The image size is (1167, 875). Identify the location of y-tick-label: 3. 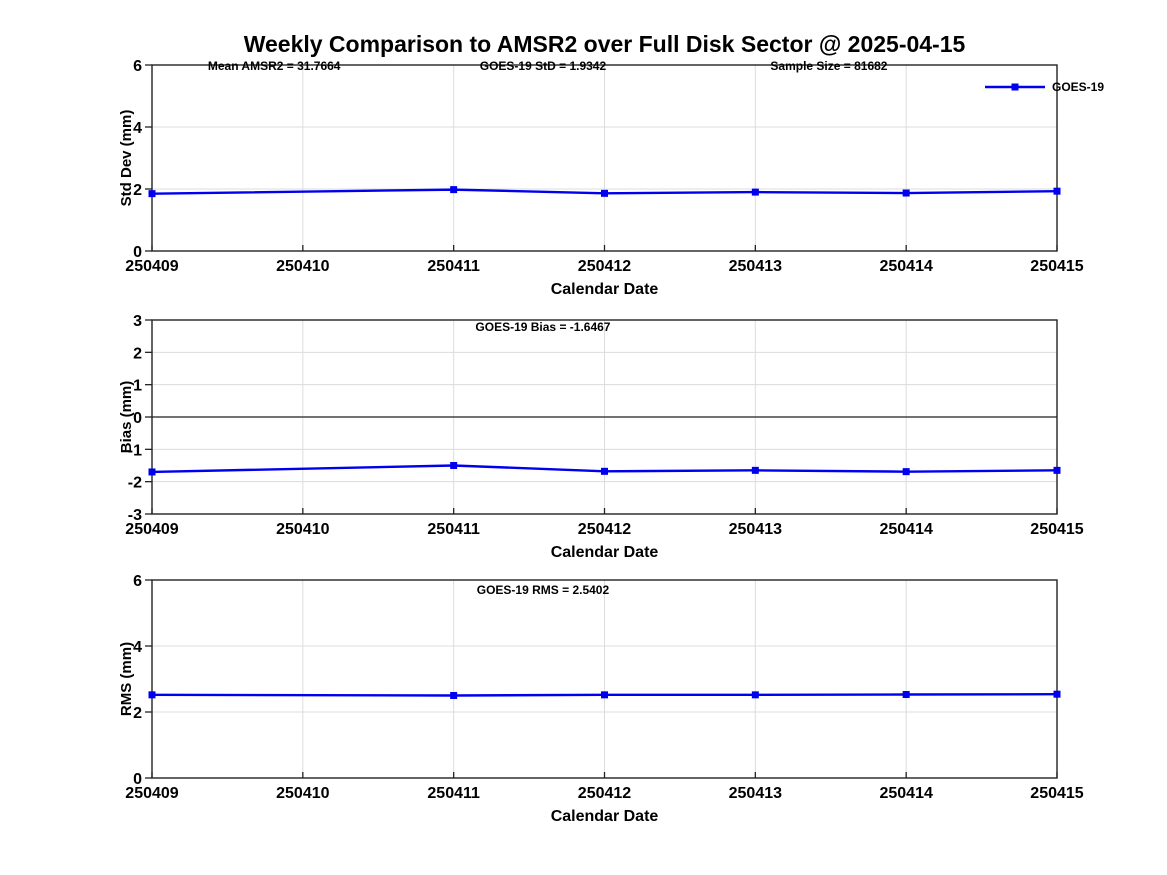
(137, 321).